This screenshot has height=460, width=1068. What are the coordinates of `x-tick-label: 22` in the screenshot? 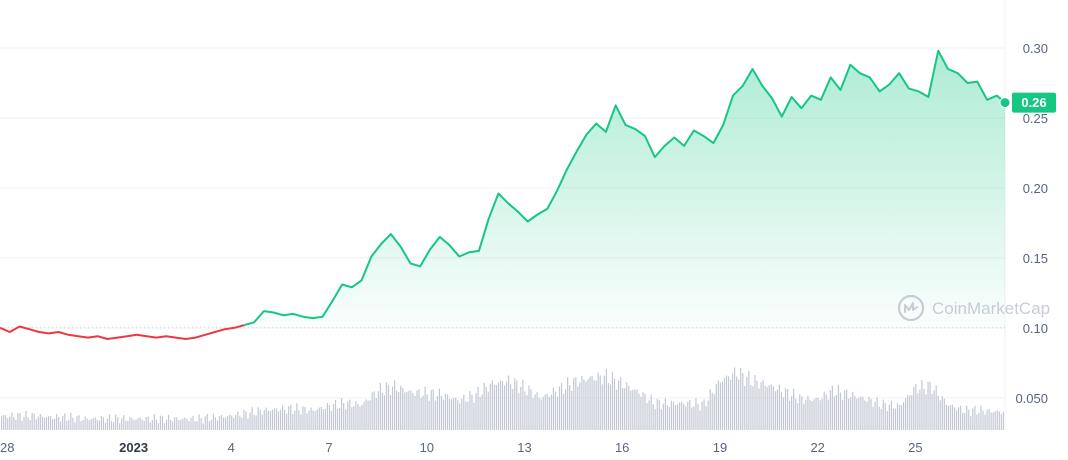 It's located at (817, 447).